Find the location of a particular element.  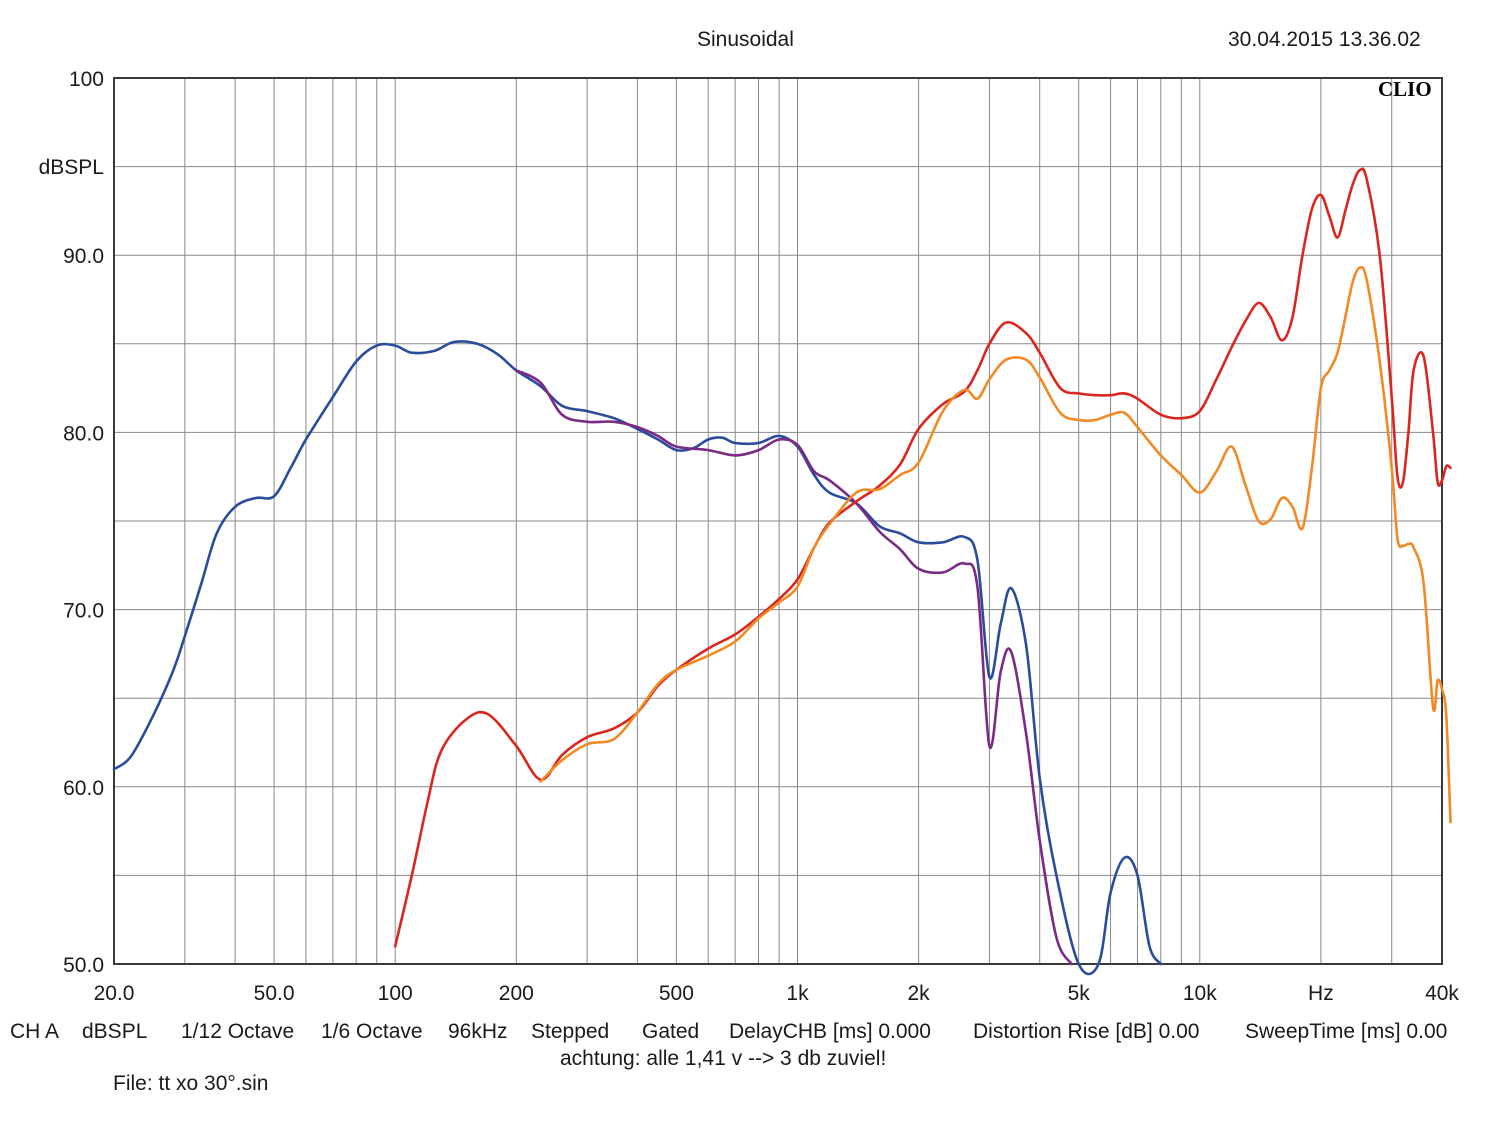

setting-item: dBSPL is located at coordinates (115, 1031).